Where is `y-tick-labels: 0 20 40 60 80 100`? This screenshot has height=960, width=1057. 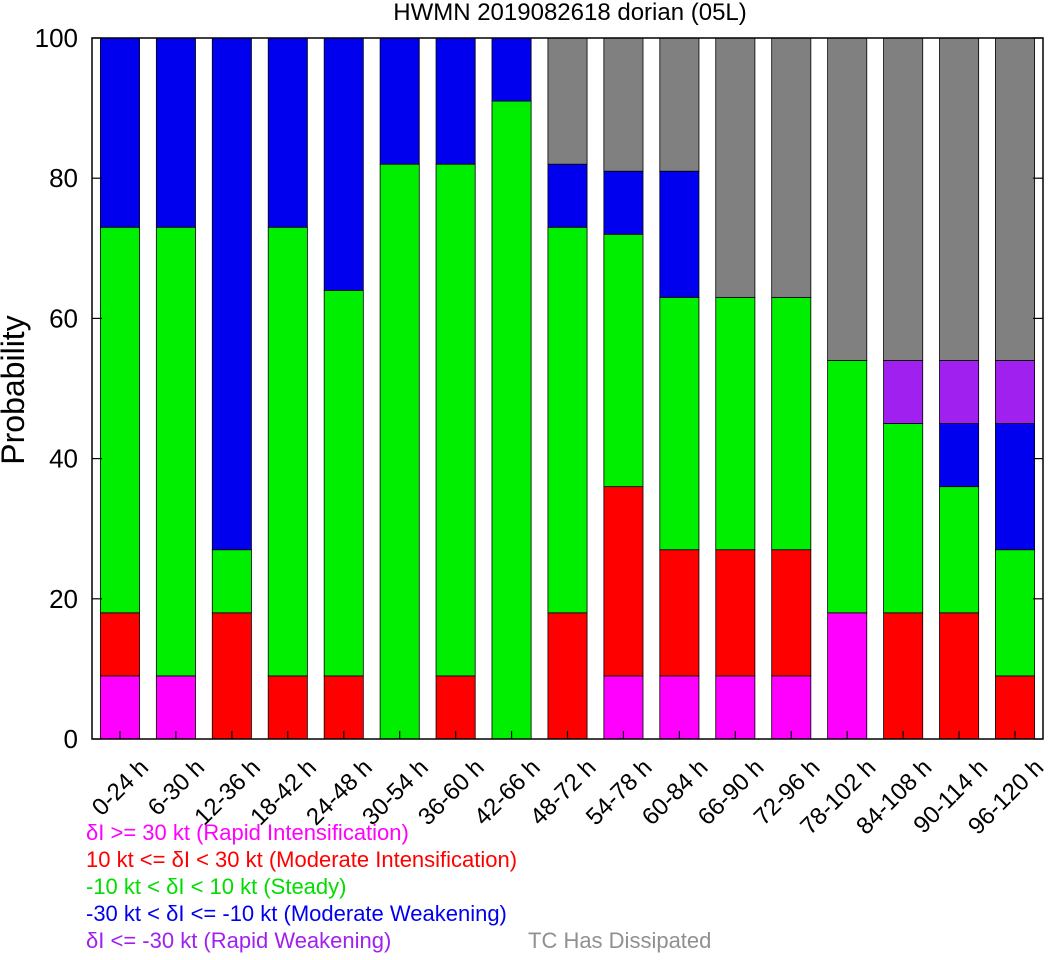
y-tick-labels: 0 20 40 60 80 100 is located at coordinates (56, 388).